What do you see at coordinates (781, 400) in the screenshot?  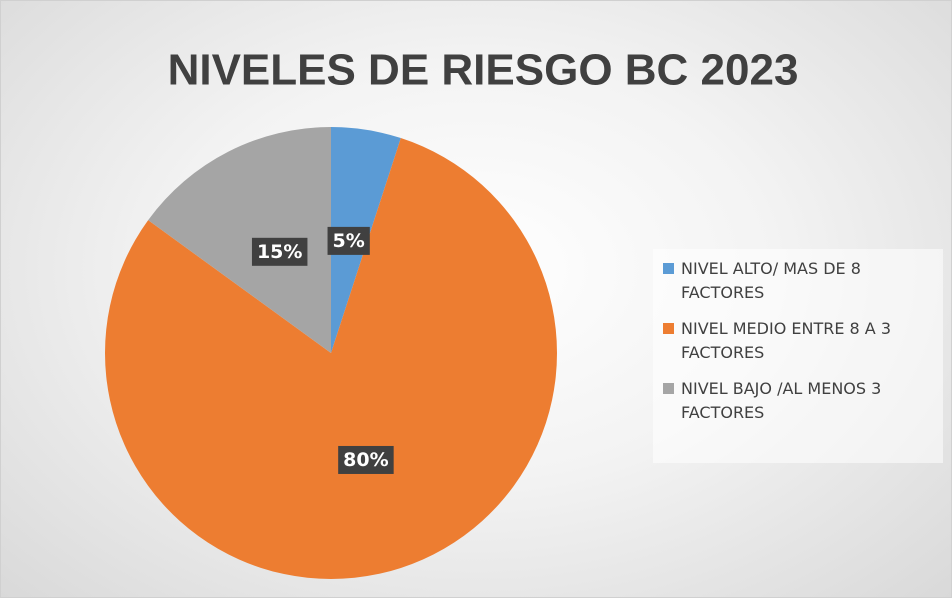 I see `legend-label: NIVEL BAJO /AL MENOS 3 FACTORES` at bounding box center [781, 400].